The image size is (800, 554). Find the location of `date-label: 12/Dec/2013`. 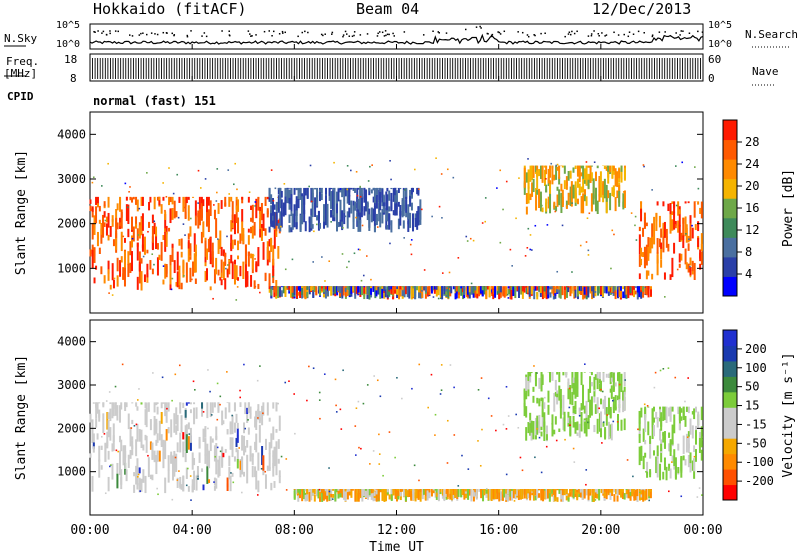

date-label: 12/Dec/2013 is located at coordinates (642, 9).